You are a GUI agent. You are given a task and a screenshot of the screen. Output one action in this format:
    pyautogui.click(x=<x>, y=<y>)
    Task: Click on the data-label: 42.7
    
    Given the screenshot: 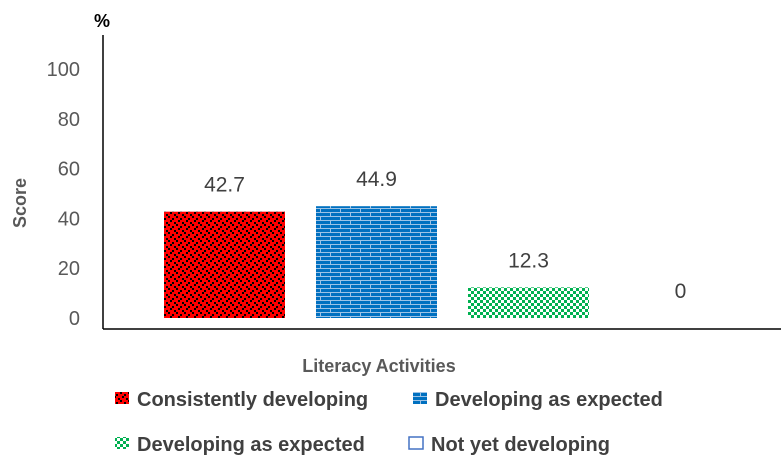 What is the action you would take?
    pyautogui.click(x=224, y=185)
    